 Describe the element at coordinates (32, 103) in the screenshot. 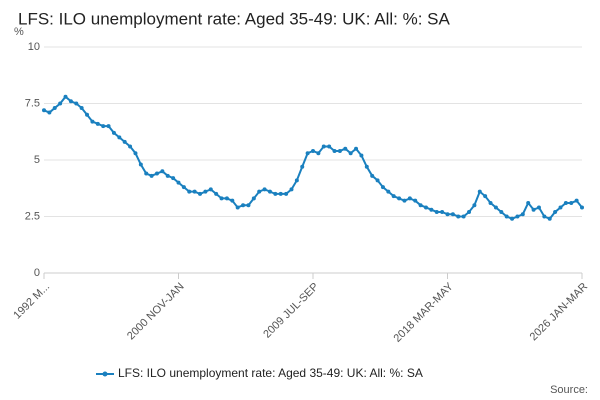

I see `y-tick-label: 7.5` at that location.